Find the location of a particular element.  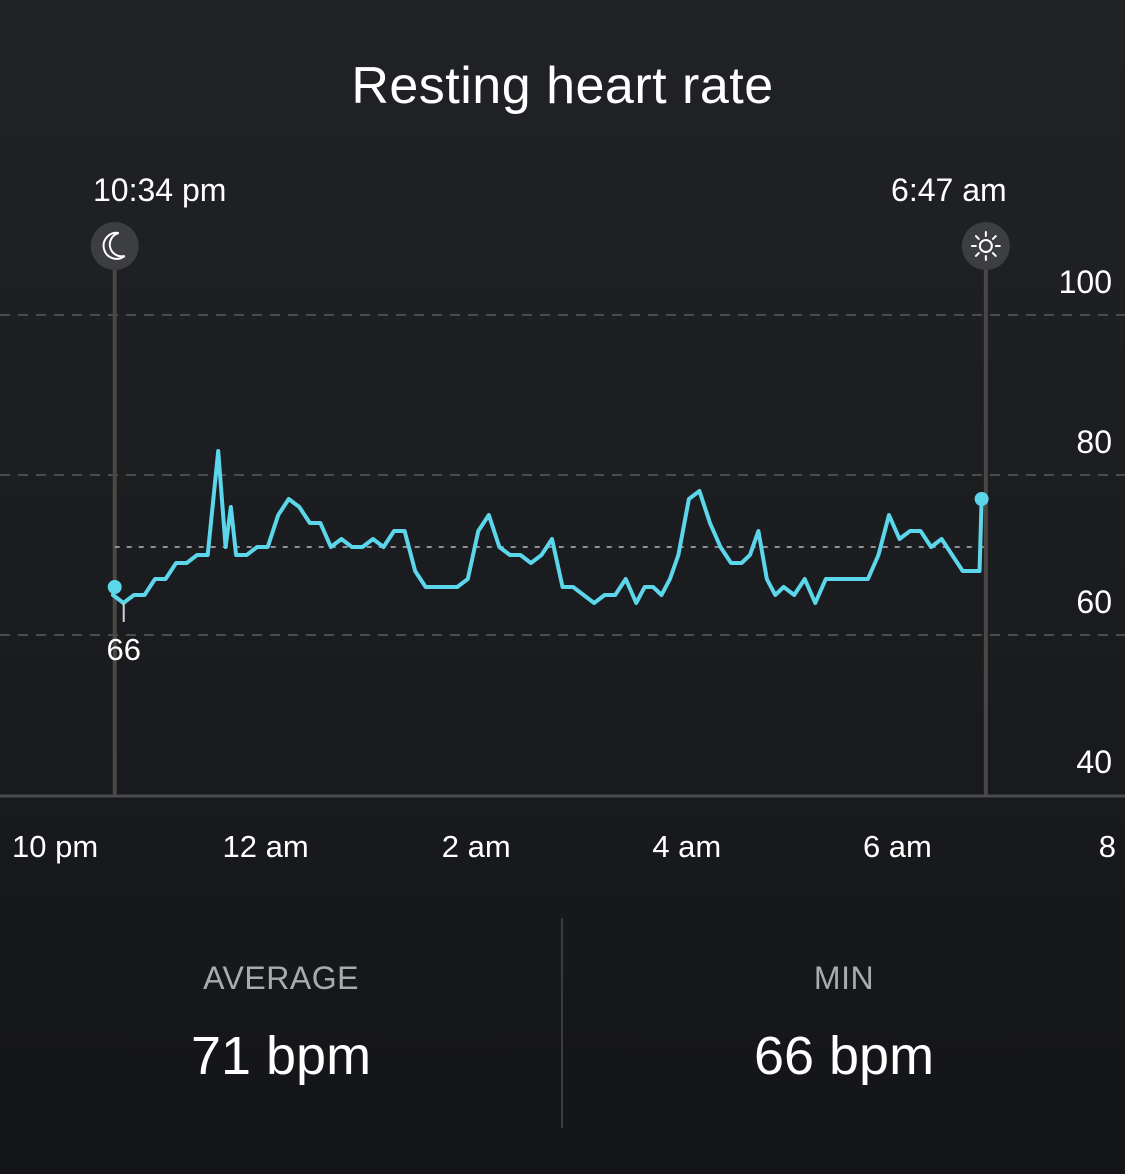

y-tick-label: 40 is located at coordinates (1094, 762).